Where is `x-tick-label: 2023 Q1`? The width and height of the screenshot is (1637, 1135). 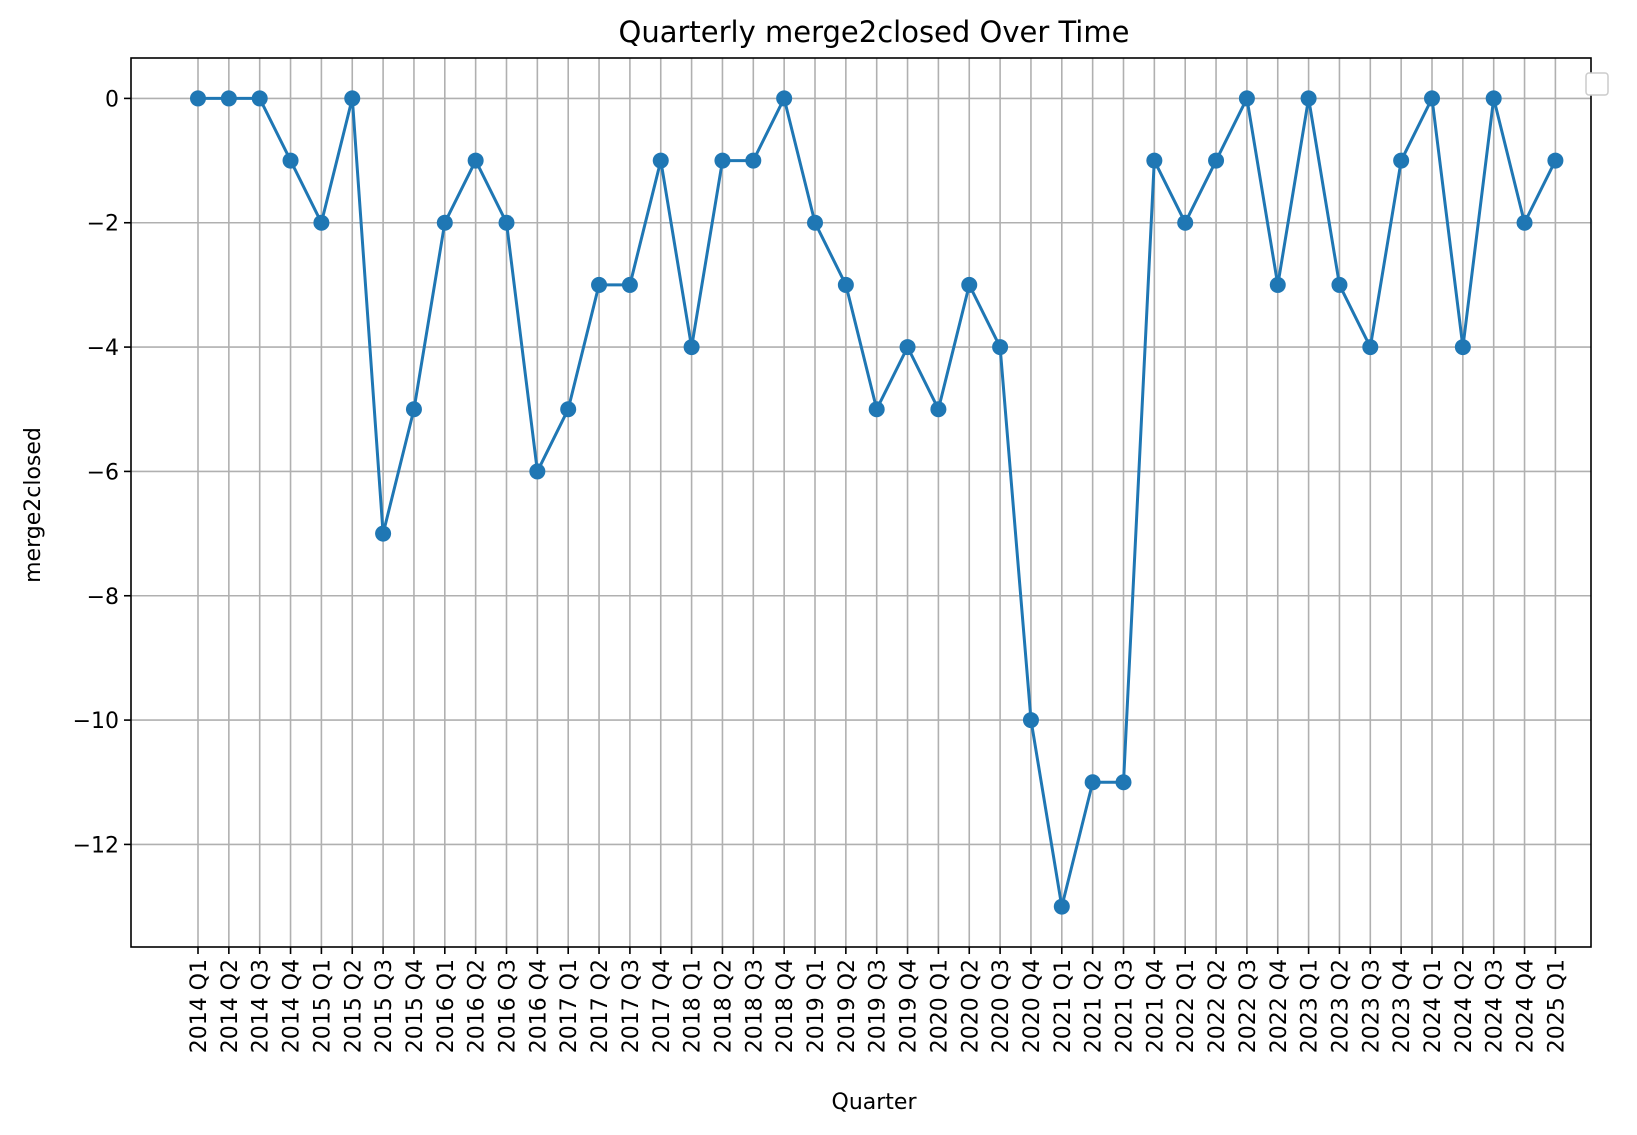 x-tick-label: 2023 Q1 is located at coordinates (1310, 1006).